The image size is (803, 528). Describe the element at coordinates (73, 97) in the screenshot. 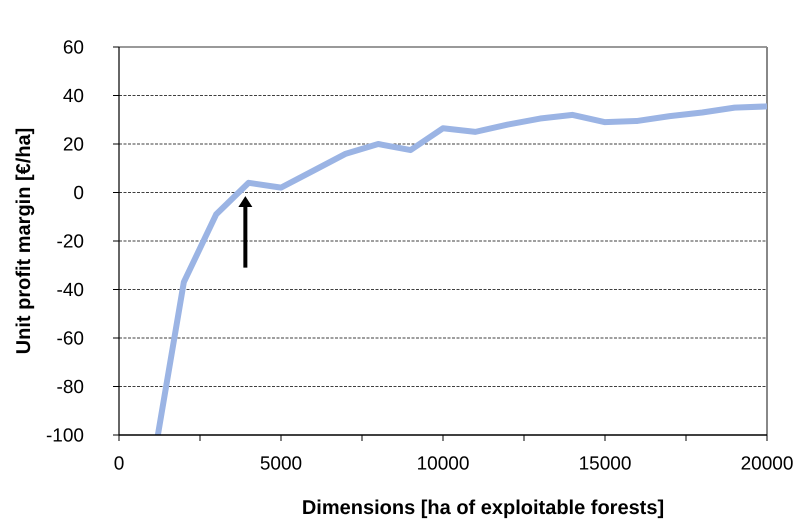

I see `y-tick-label: 40` at that location.